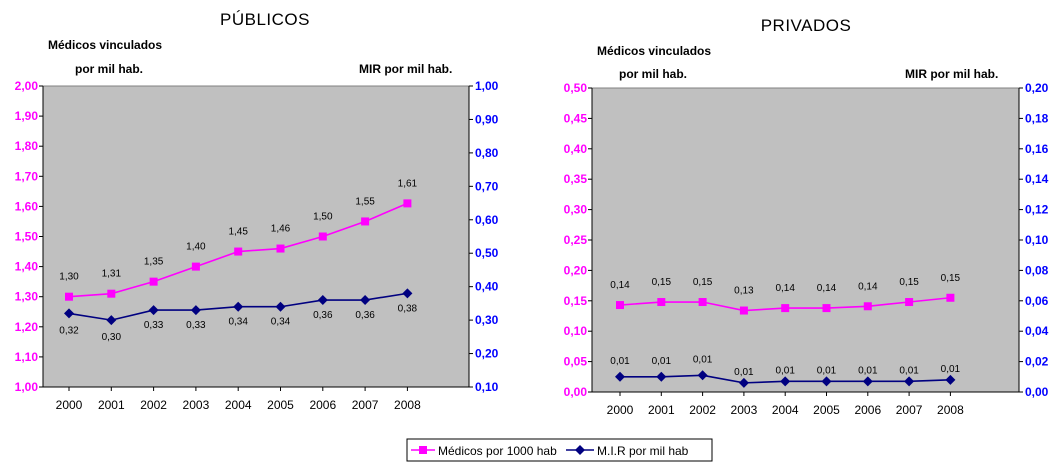  Describe the element at coordinates (576, 118) in the screenshot. I see `left-tick-label: 0,45` at that location.